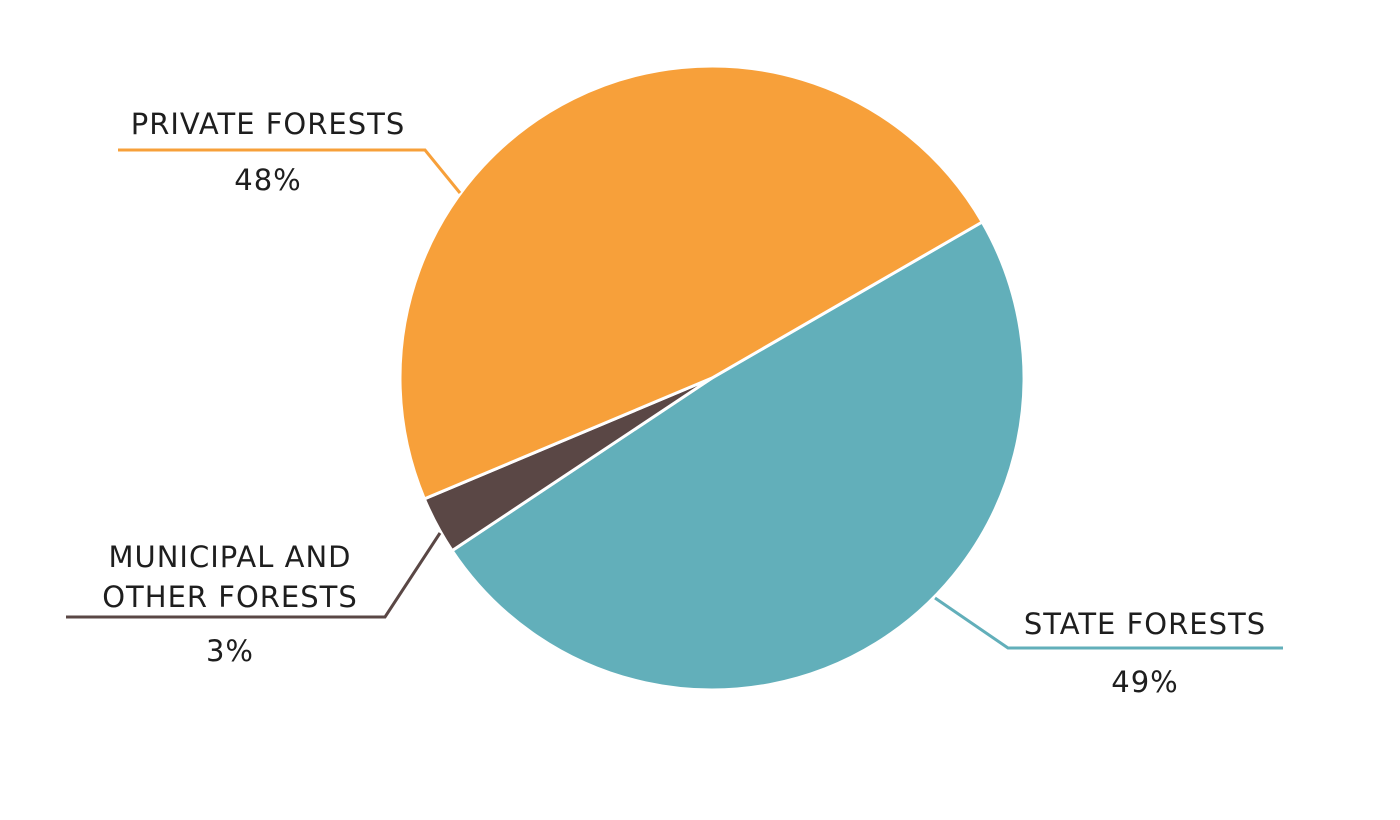  What do you see at coordinates (229, 651) in the screenshot?
I see `value-label: 3%` at bounding box center [229, 651].